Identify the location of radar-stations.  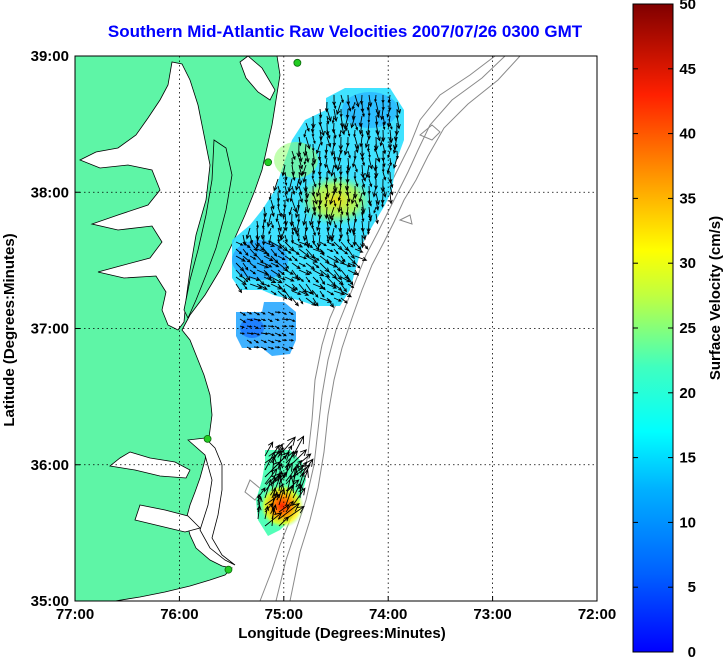
(252, 316).